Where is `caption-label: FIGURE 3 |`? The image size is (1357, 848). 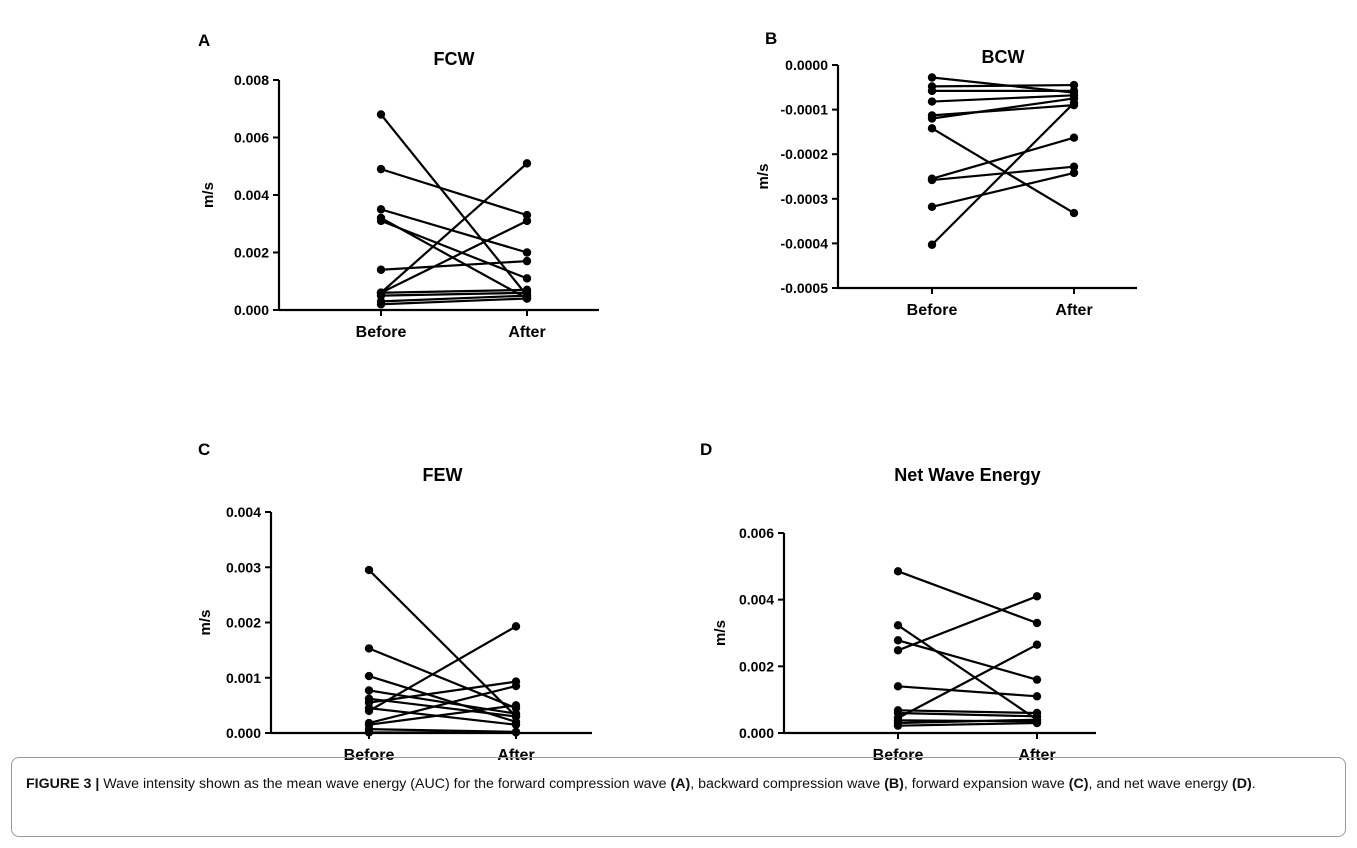
caption-label: FIGURE 3 | is located at coordinates (63, 784).